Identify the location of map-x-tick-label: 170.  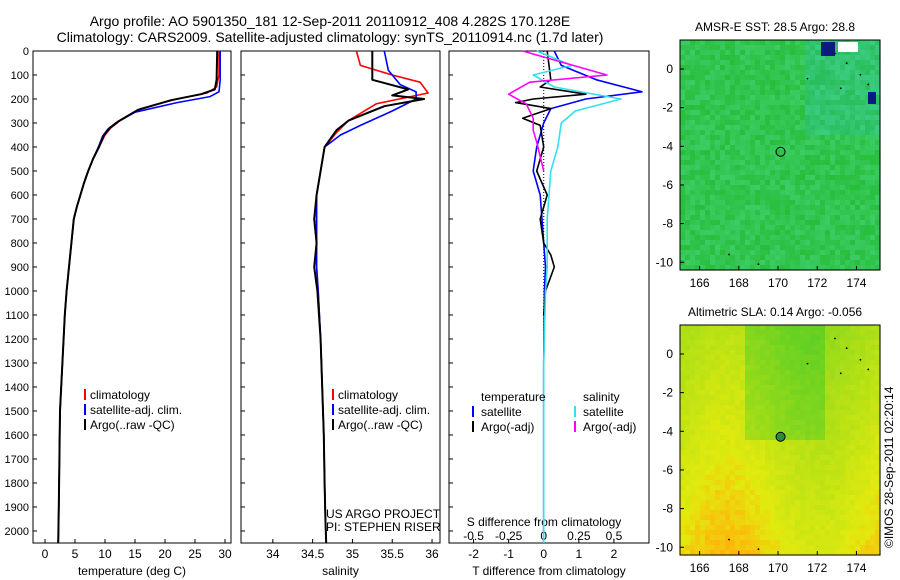
(778, 283).